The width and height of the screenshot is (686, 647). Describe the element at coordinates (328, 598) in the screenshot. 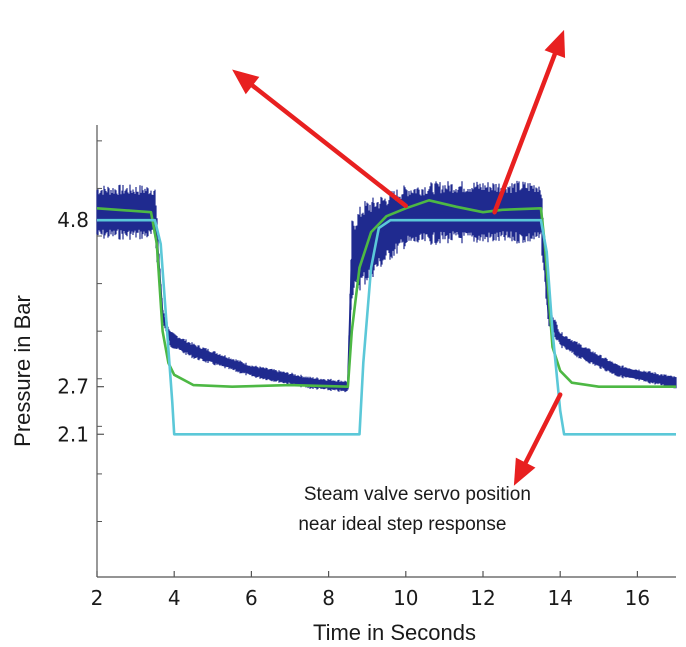

I see `x-tick-label: 8` at that location.